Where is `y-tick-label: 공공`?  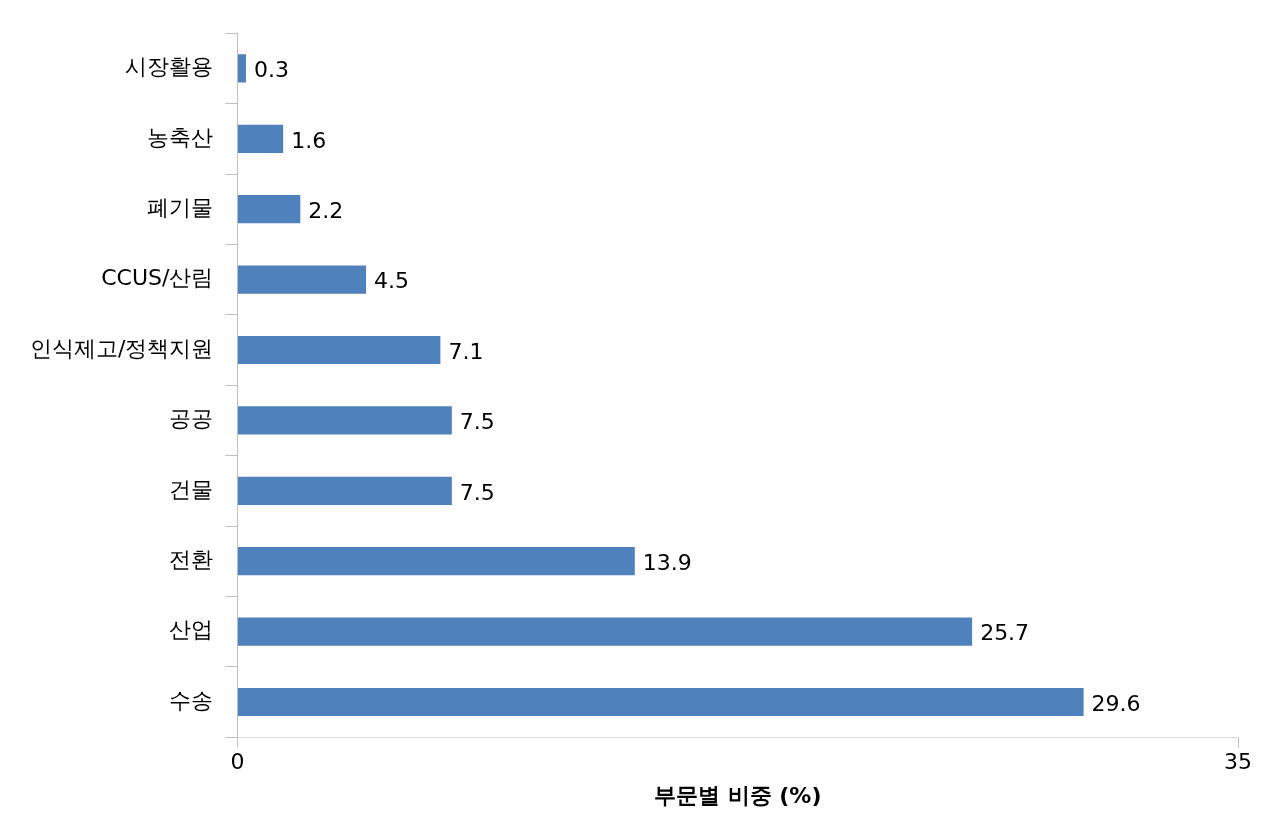 y-tick-label: 공공 is located at coordinates (191, 419).